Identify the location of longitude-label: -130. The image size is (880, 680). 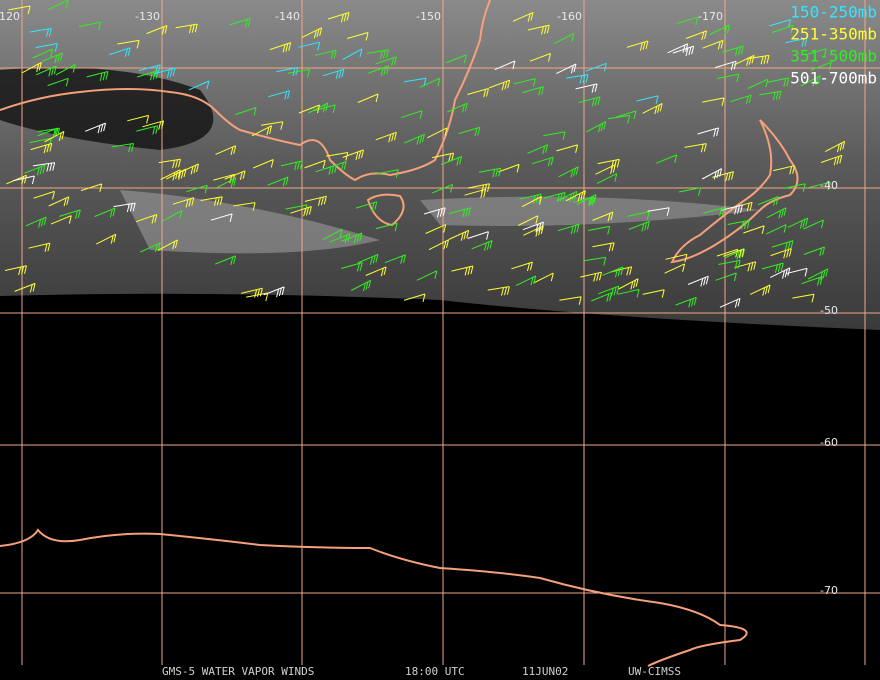
(147, 16).